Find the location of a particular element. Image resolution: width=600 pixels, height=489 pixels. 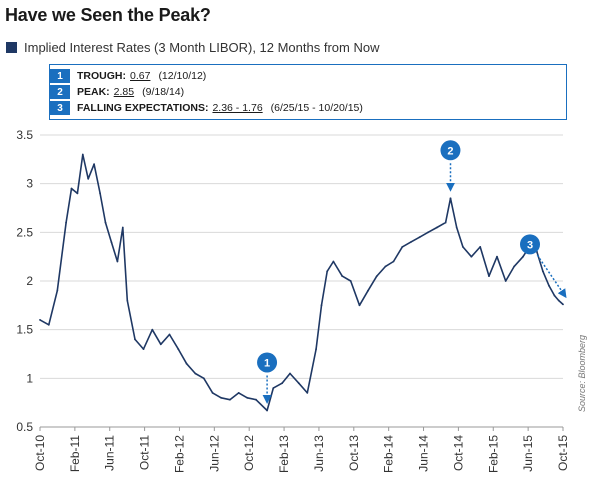

annotation-row-peak: 2 PEAK: 2.85 (9/18/14) is located at coordinates (117, 92).